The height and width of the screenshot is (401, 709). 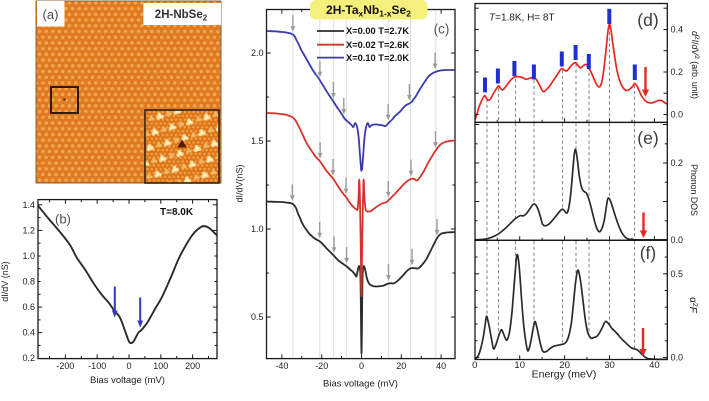 What do you see at coordinates (377, 58) in the screenshot?
I see `svg-text: X=0.10 T=2.0K` at bounding box center [377, 58].